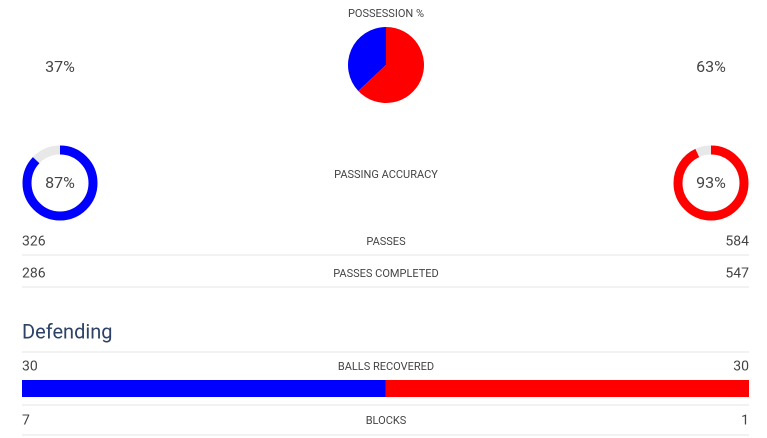 The height and width of the screenshot is (438, 767). Describe the element at coordinates (34, 242) in the screenshot. I see `home-value: 326` at that location.